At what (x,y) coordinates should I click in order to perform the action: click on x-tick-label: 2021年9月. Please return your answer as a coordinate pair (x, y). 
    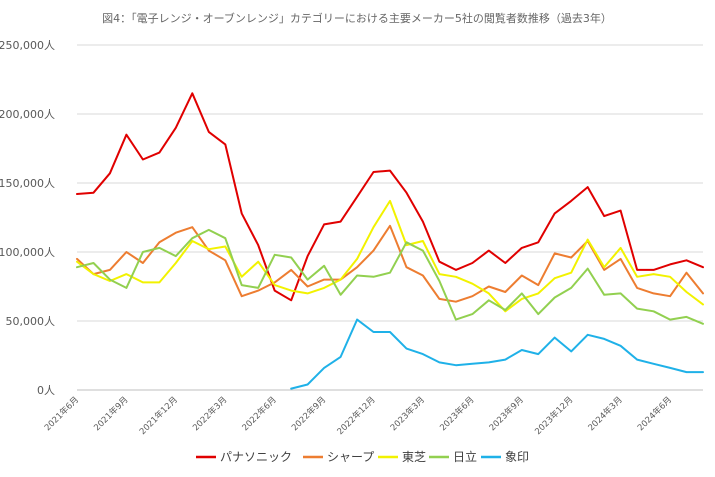
    Looking at the image, I should click on (111, 413).